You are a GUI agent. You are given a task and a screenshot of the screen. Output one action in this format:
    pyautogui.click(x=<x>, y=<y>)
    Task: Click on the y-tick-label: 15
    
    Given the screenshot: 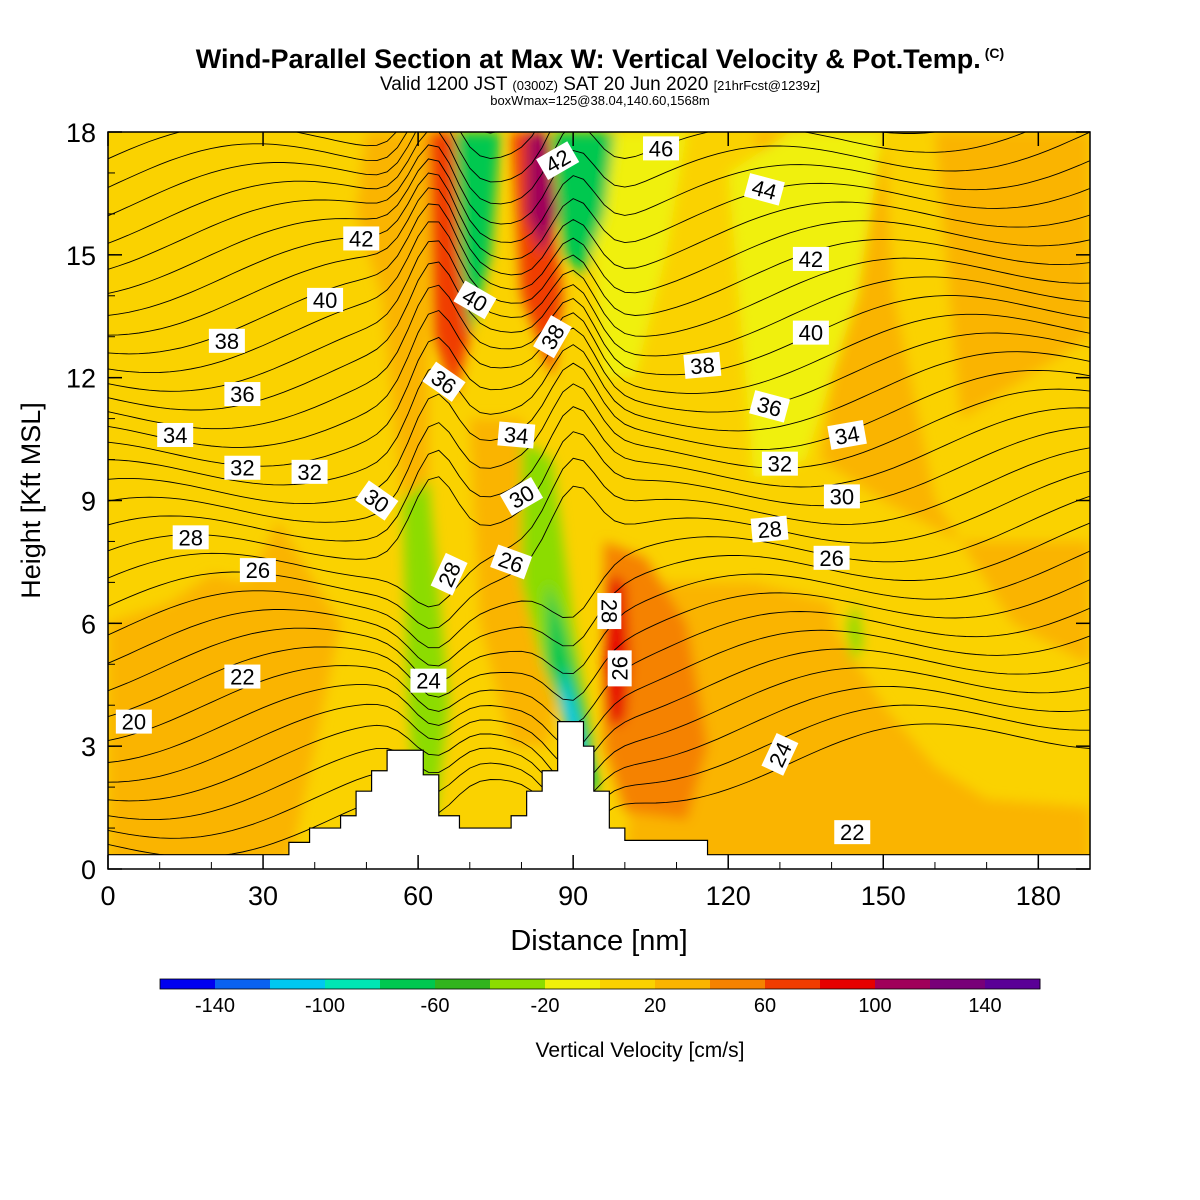 What is the action you would take?
    pyautogui.click(x=81, y=256)
    